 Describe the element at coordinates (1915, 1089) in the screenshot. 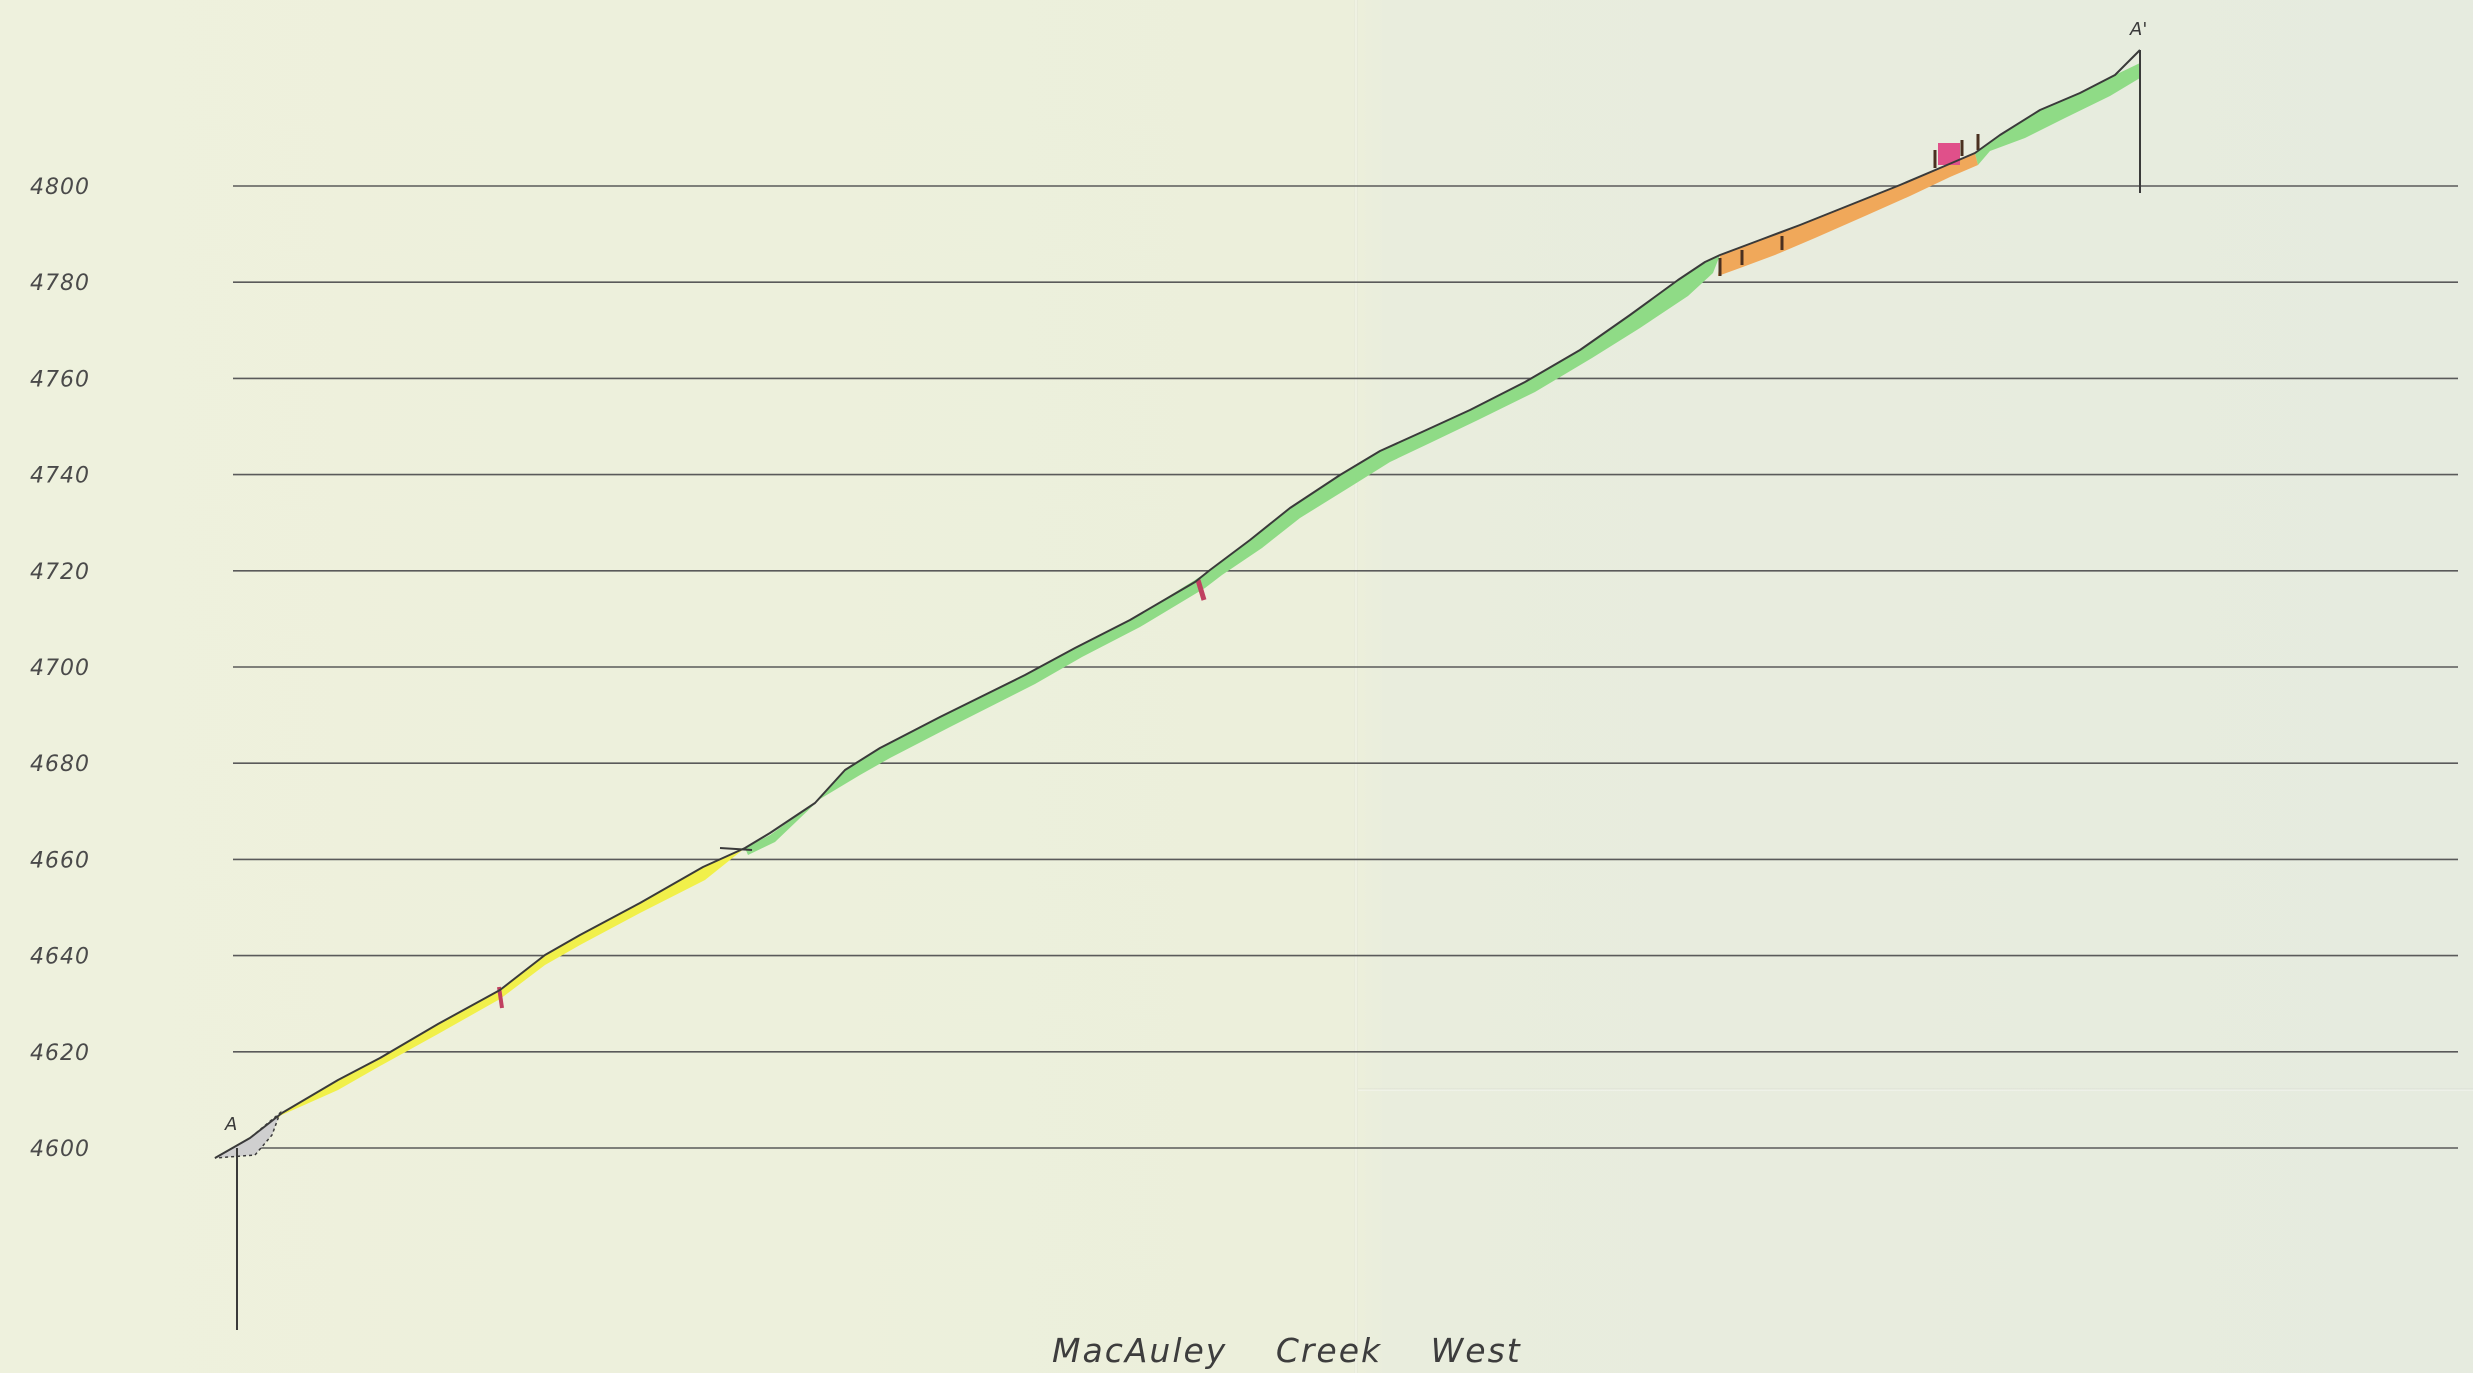

I see `paper-fold-horizontal` at that location.